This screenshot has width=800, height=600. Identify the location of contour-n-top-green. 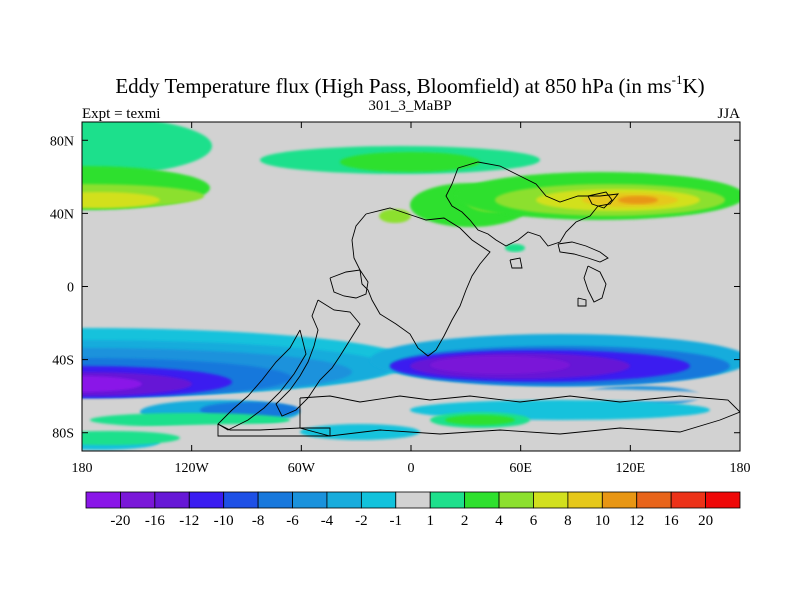
(410, 162).